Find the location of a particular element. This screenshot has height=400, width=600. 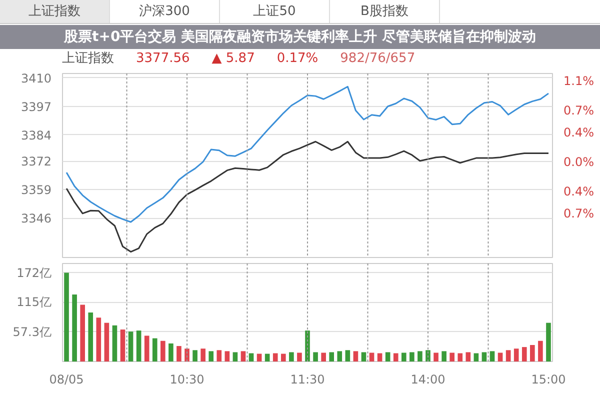

y2-tick-label: 1.1% is located at coordinates (579, 81).